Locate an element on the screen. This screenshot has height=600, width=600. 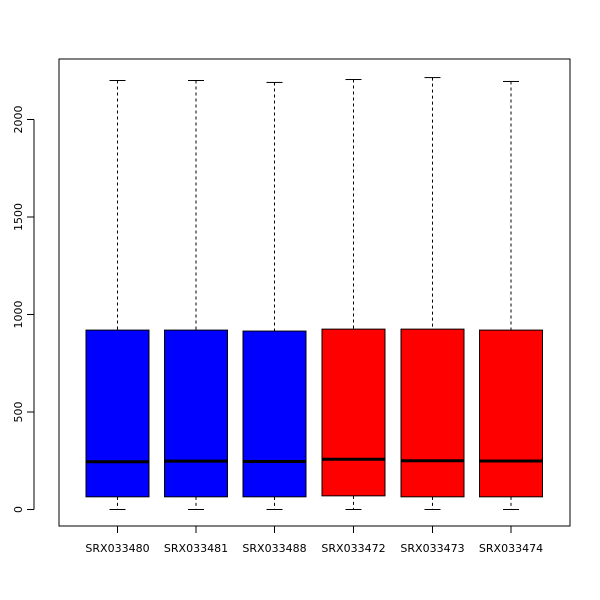
box-SRX033474 is located at coordinates (511, 295).